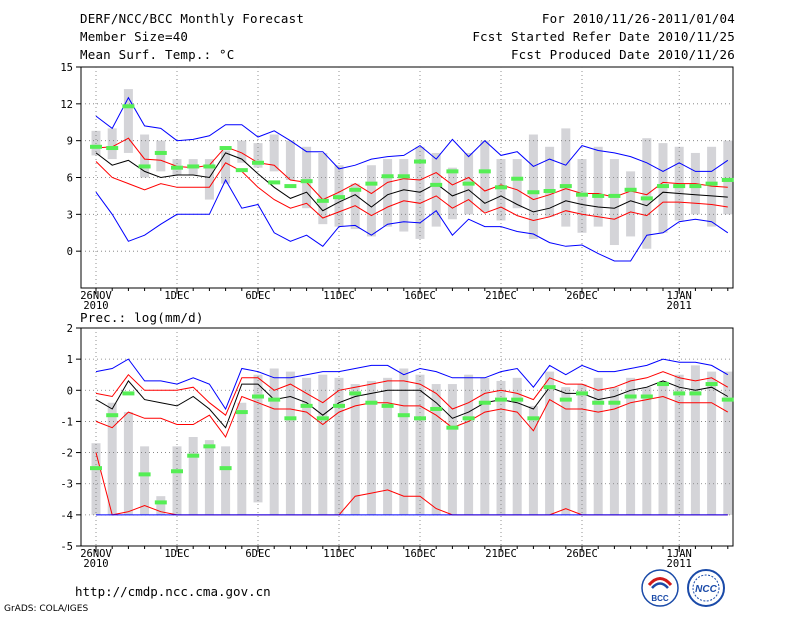  Describe the element at coordinates (411, 191) in the screenshot. I see `temp-series-lower-tercile` at that location.